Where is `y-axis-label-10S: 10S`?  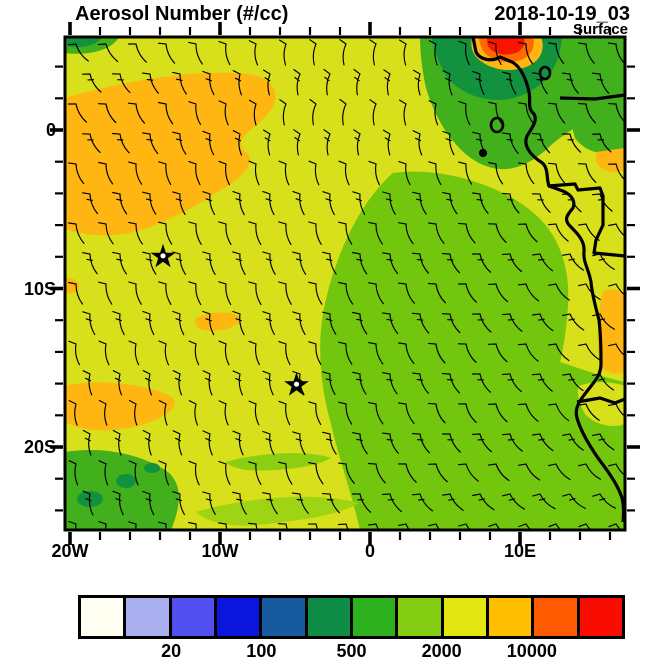
y-axis-label-10S: 10S is located at coordinates (39, 288).